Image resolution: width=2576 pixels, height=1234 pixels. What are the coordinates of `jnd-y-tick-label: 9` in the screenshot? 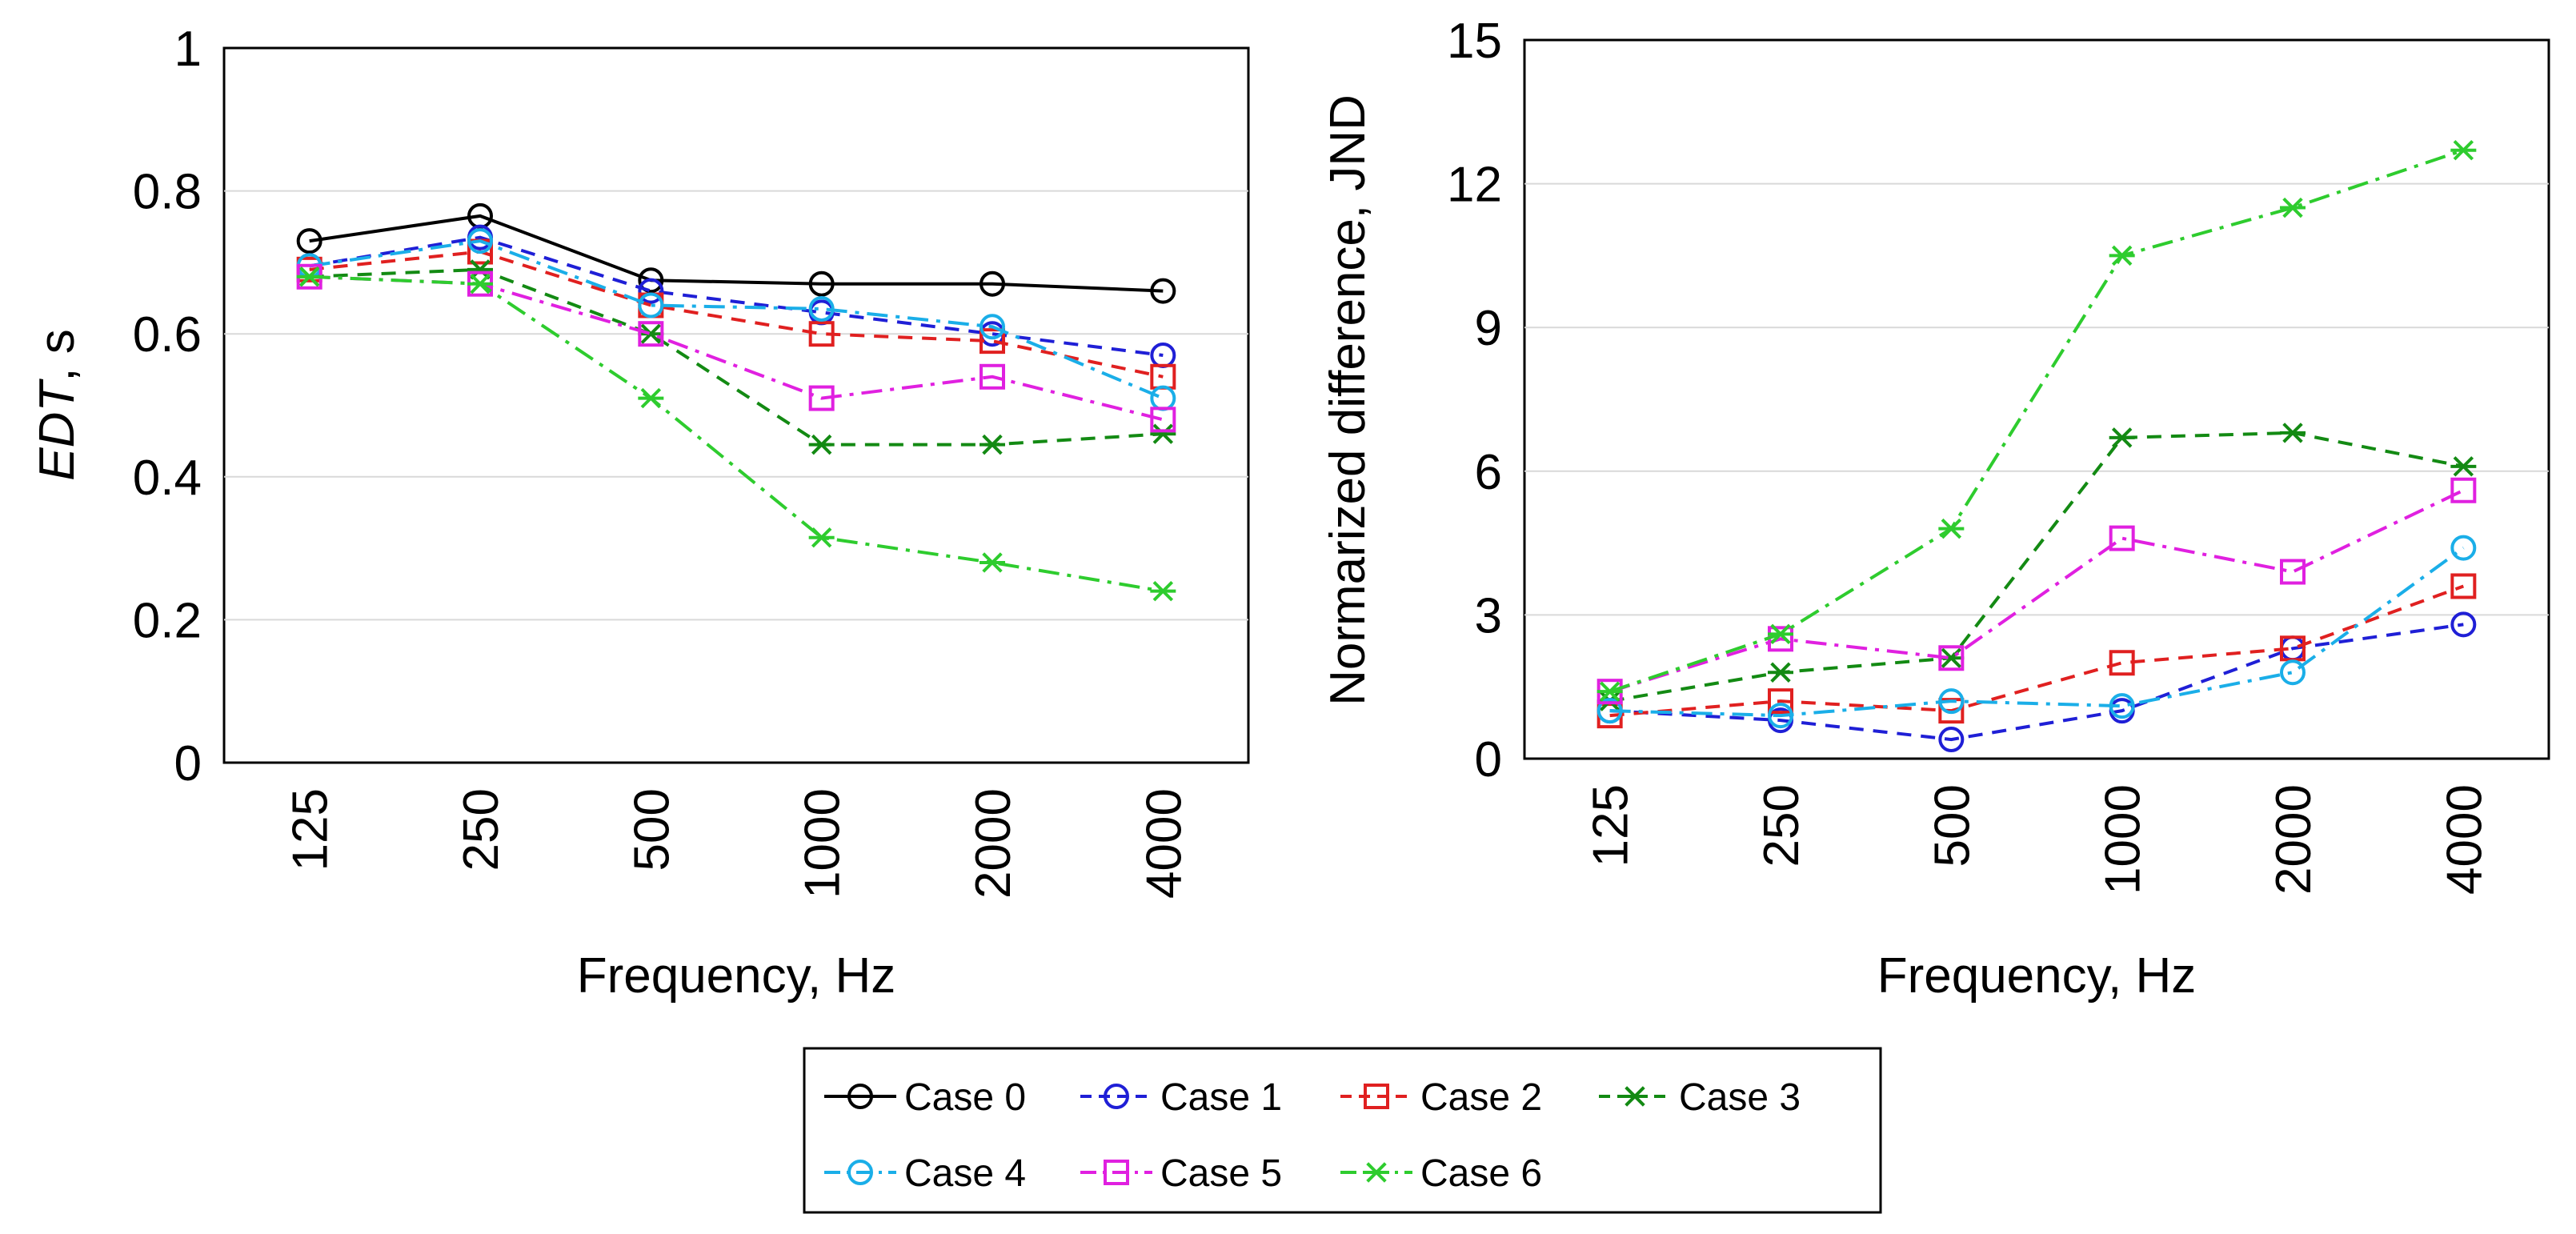 It's located at (1488, 328).